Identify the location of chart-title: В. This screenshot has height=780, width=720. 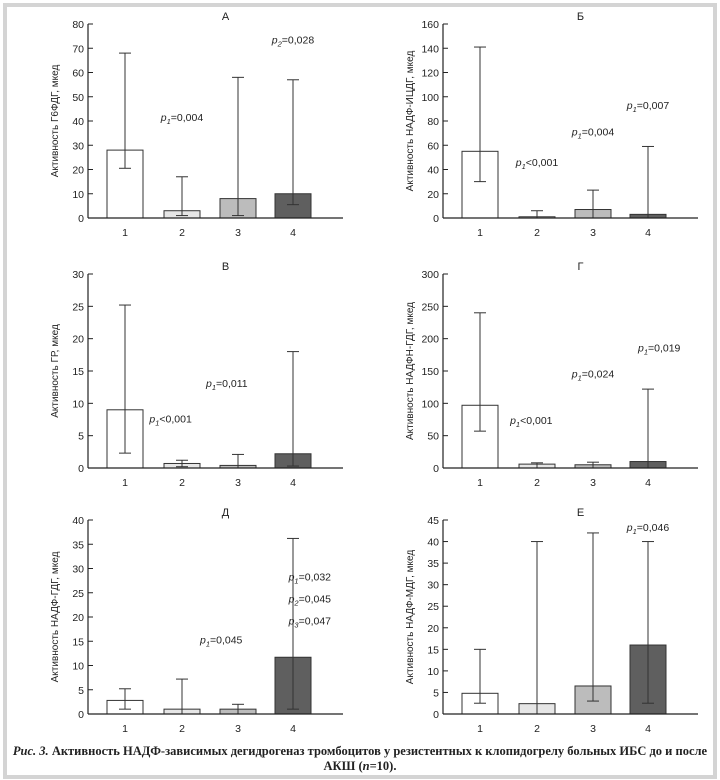
(225, 267).